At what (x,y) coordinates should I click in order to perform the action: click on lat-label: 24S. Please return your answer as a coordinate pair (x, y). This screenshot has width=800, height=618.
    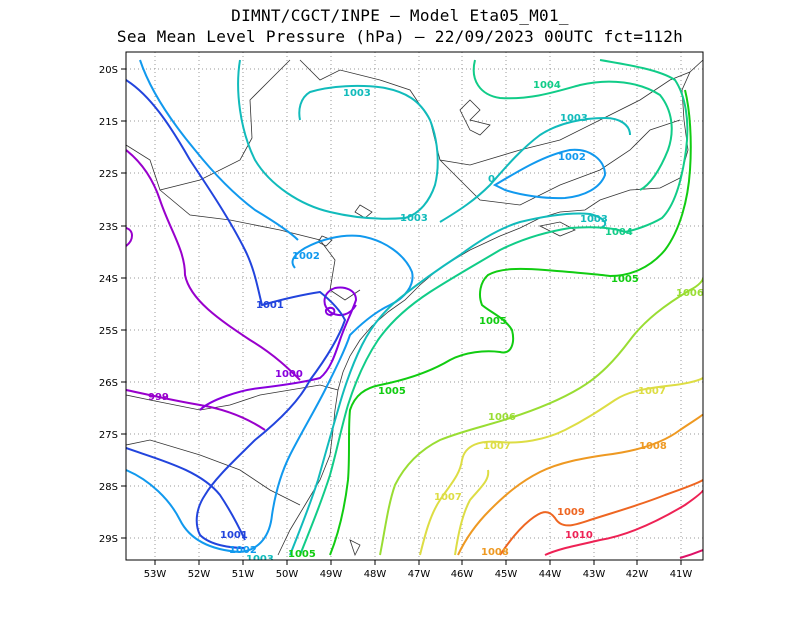
    Looking at the image, I should click on (108, 279).